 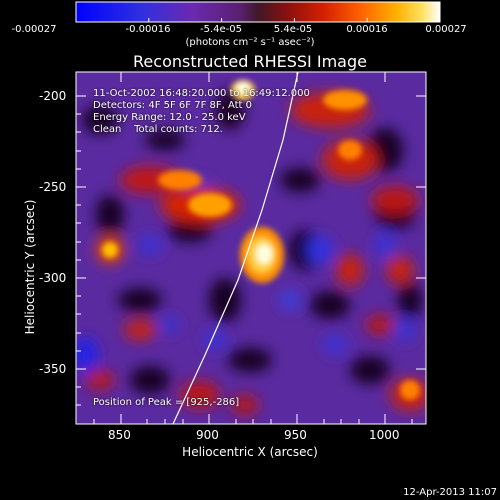 What do you see at coordinates (173, 105) in the screenshot?
I see `detectors-annotation: Detectors: 4F 5F 6F 7F 8F, Att 0` at bounding box center [173, 105].